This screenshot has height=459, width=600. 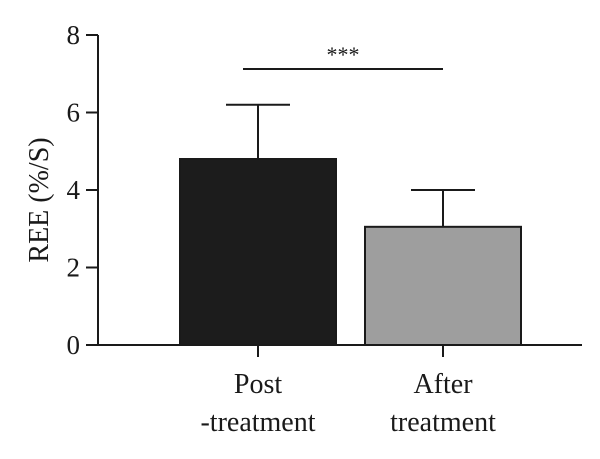 What do you see at coordinates (39, 199) in the screenshot?
I see `y-axis-title: REE (%/S)` at bounding box center [39, 199].